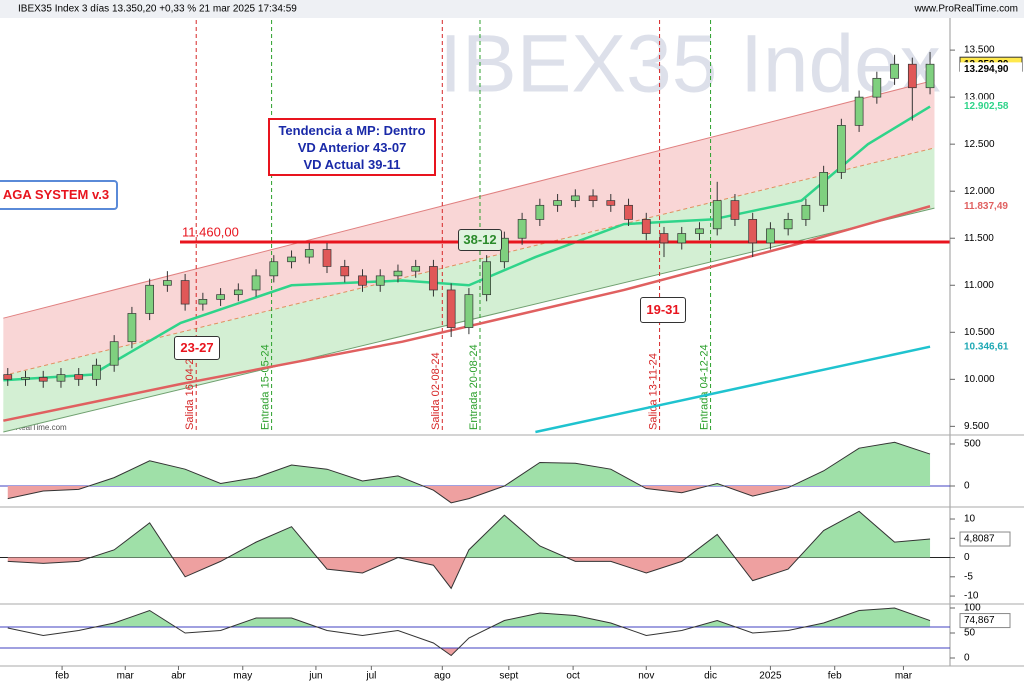 The height and width of the screenshot is (683, 1024). What do you see at coordinates (512, 9) in the screenshot?
I see `header-bar` at bounding box center [512, 9].